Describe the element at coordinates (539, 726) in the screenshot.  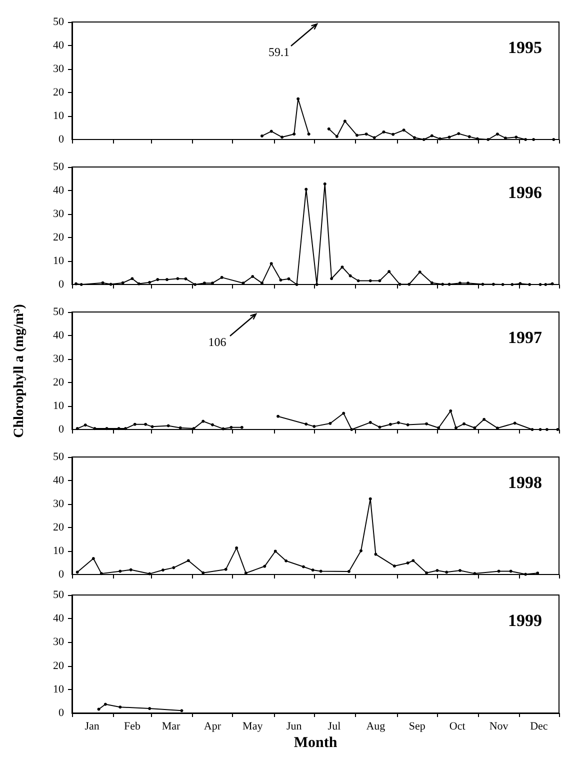
I see `x-tick-label: Dec` at that location.